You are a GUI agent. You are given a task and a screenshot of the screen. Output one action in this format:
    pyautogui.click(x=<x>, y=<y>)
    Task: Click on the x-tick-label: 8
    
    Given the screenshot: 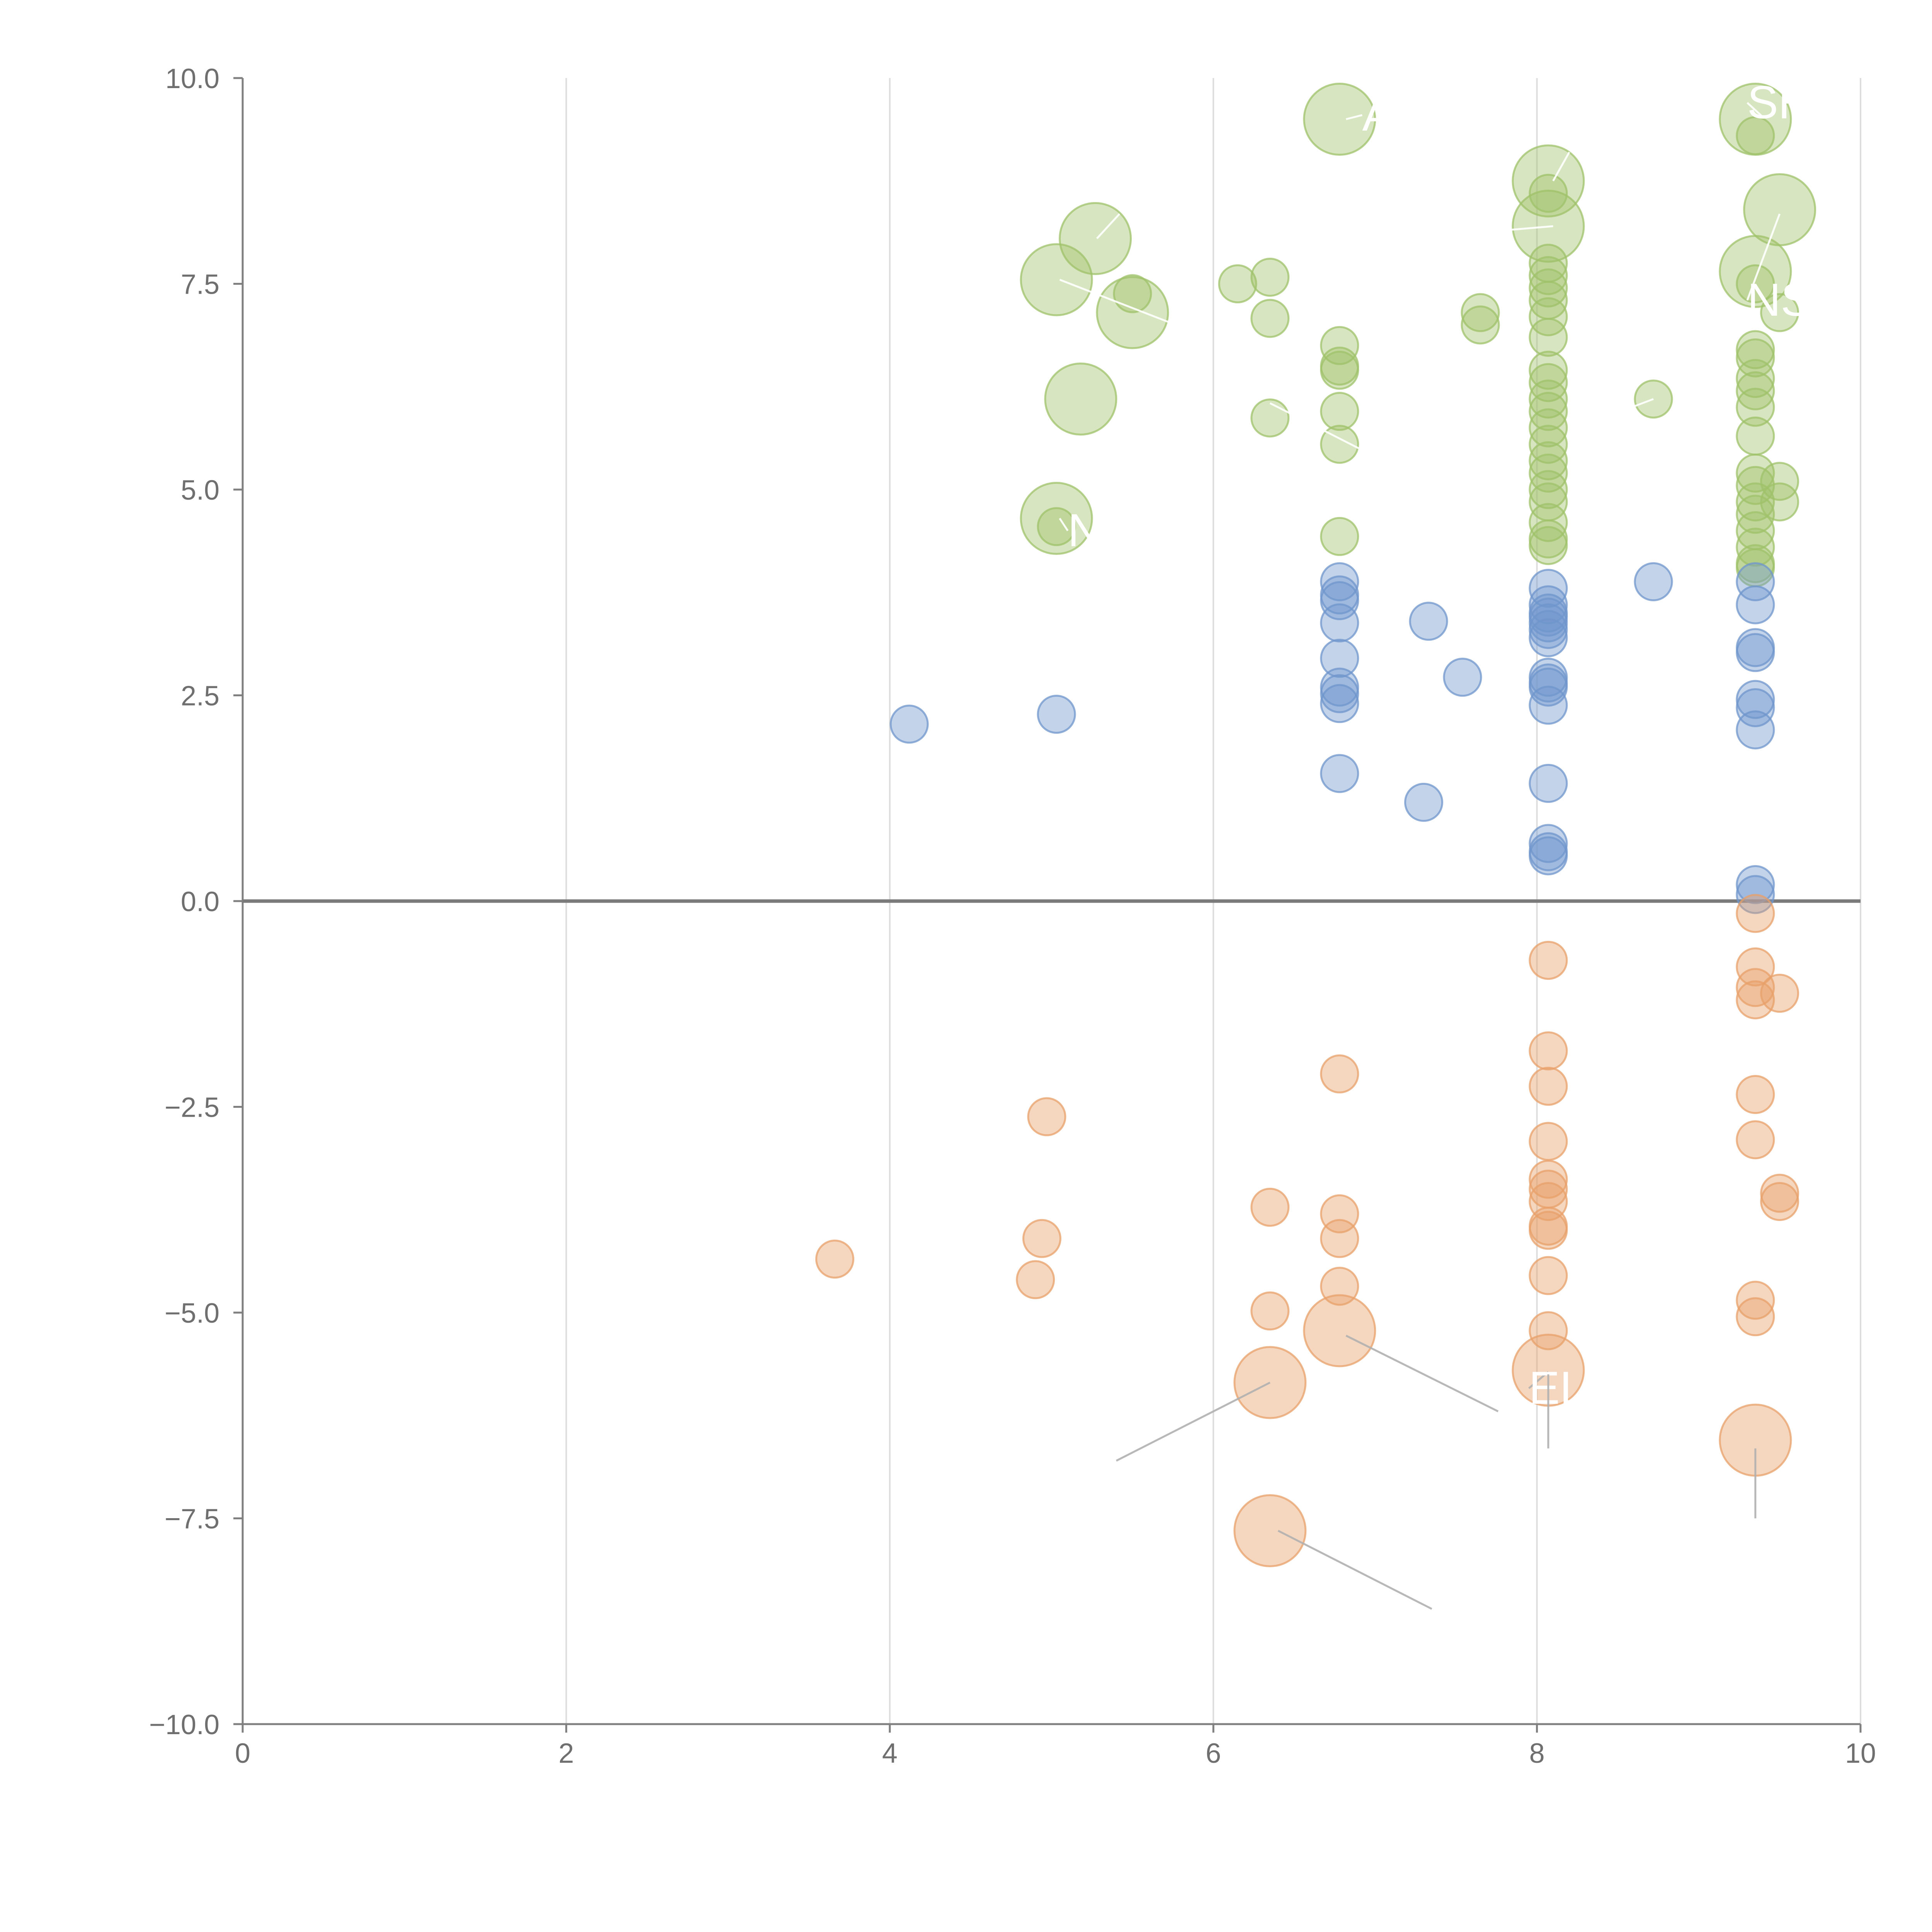 What is the action you would take?
    pyautogui.click(x=1537, y=1754)
    